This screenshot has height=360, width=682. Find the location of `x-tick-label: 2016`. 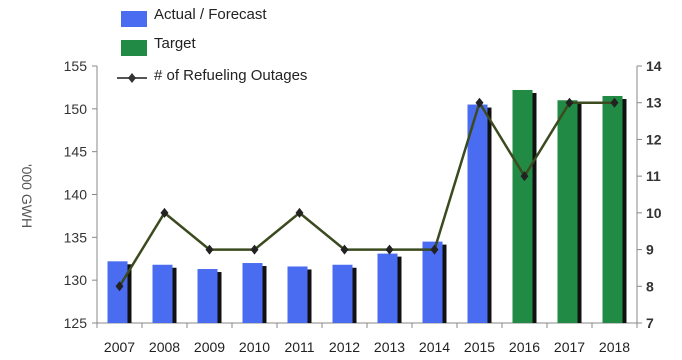

x-tick-label: 2016 is located at coordinates (524, 347).